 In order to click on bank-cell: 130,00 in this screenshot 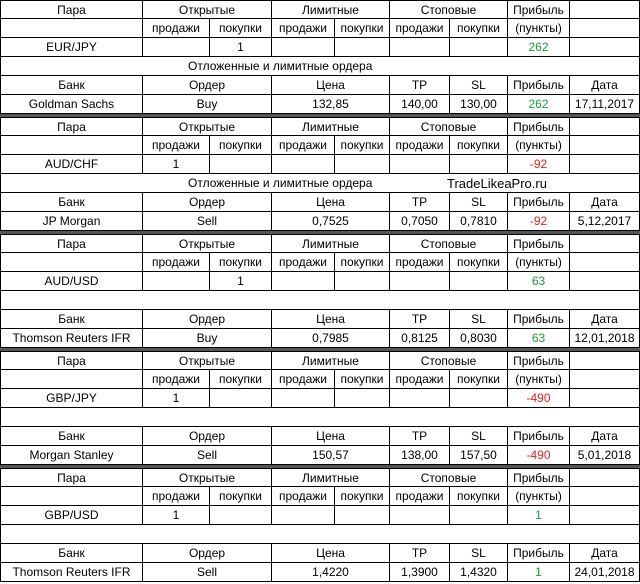, I will do `click(479, 104)`.